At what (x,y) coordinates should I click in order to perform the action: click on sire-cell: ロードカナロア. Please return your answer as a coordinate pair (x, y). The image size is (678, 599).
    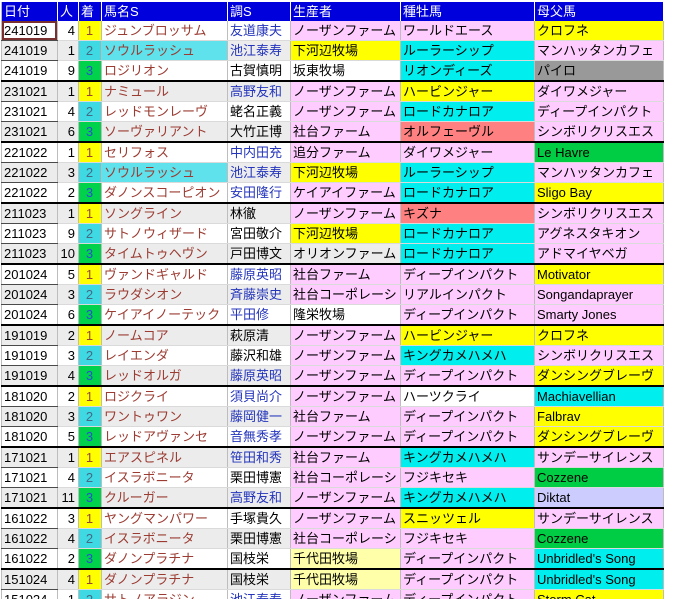
    Looking at the image, I should click on (467, 111).